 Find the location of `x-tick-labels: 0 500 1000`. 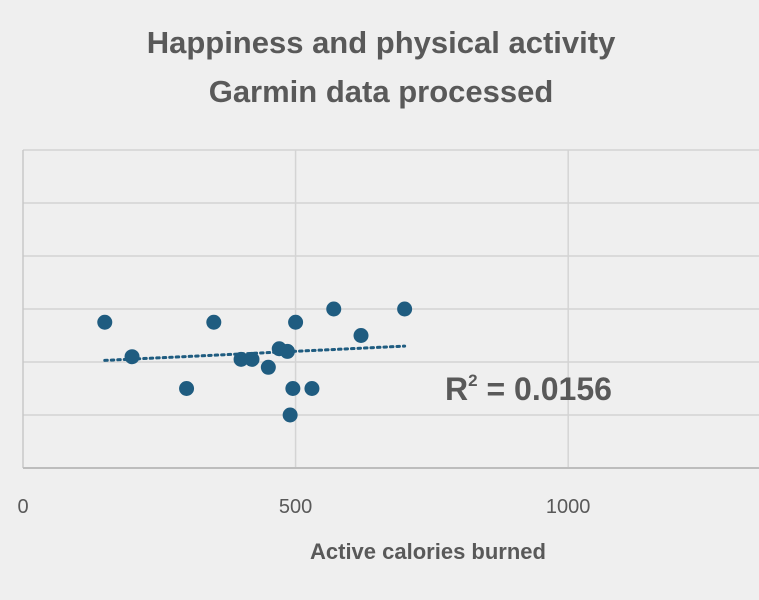

x-tick-labels: 0 500 1000 is located at coordinates (303, 507).